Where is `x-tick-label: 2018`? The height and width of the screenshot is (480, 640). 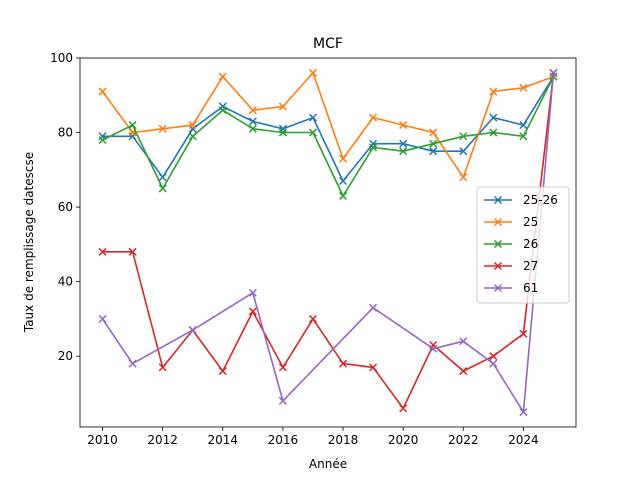 x-tick-label: 2018 is located at coordinates (343, 440).